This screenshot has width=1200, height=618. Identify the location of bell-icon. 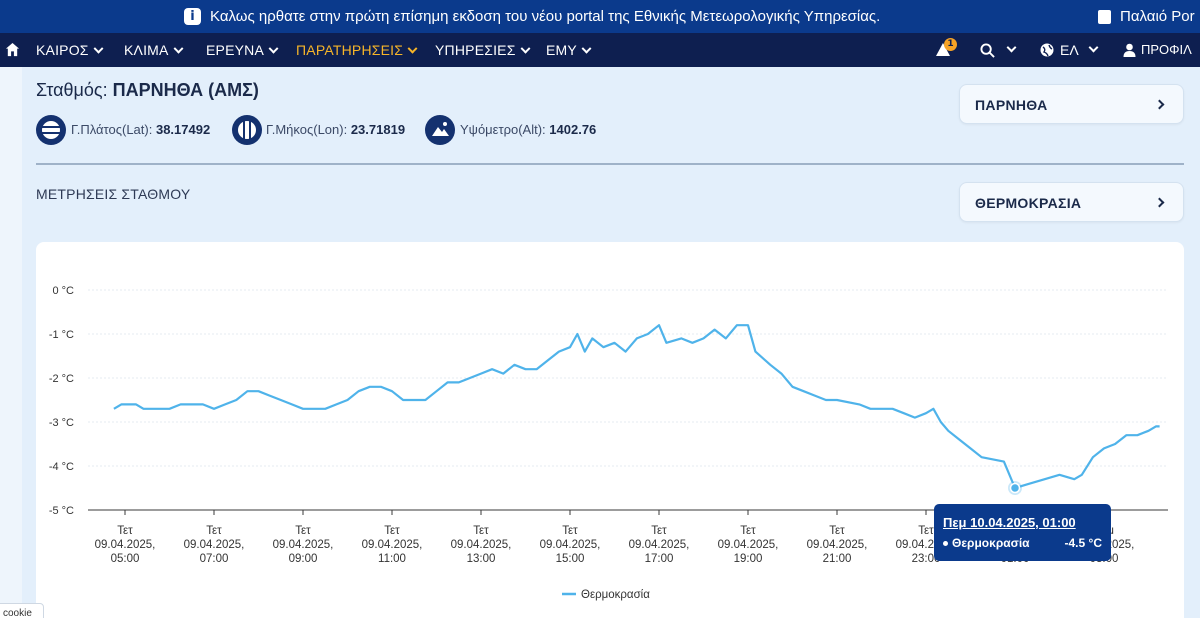
(943, 50).